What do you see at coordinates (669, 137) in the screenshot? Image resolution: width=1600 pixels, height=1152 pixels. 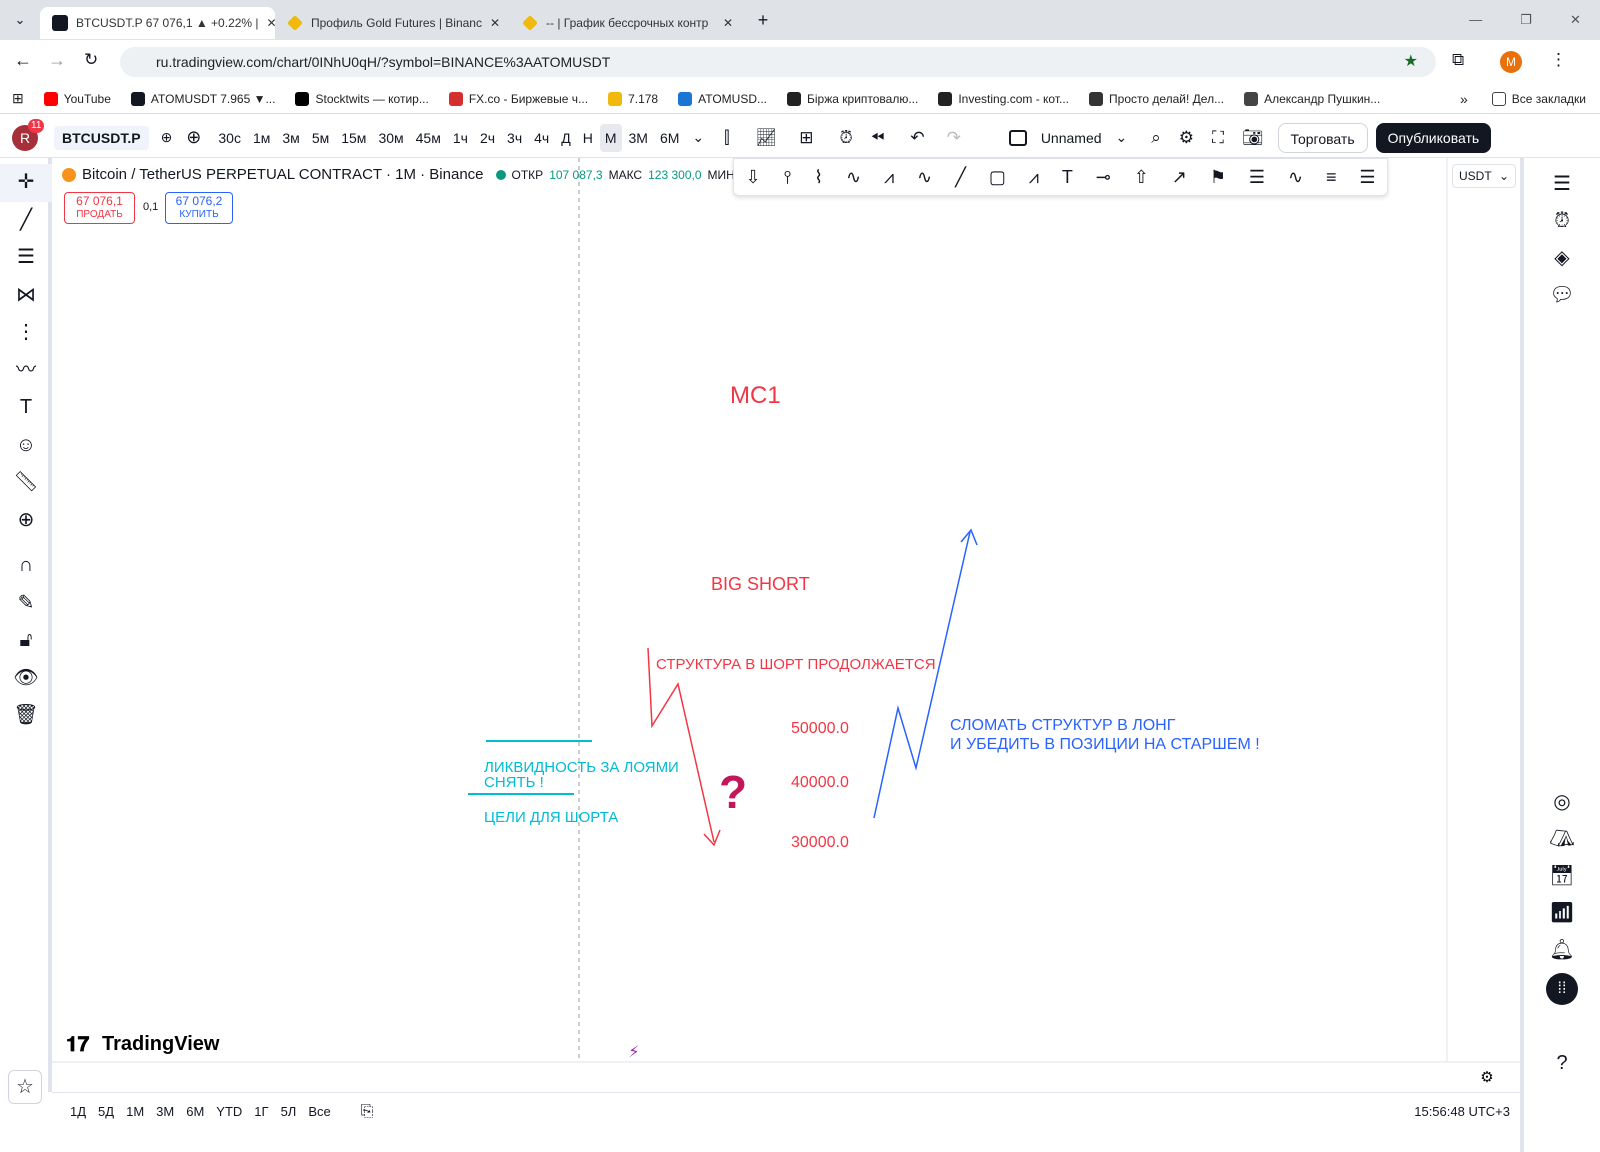 I see `interval: 6М` at bounding box center [669, 137].